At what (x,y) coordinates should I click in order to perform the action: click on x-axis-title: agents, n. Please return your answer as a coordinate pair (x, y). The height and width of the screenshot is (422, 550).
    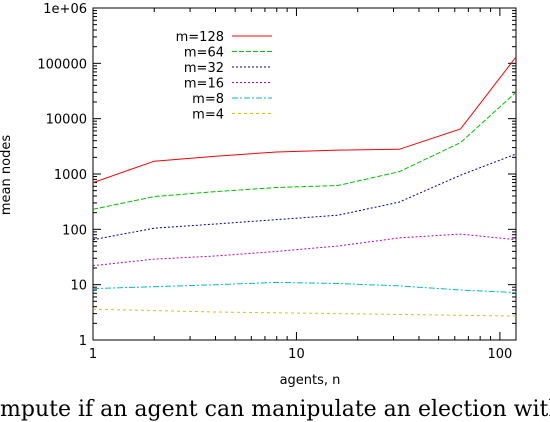
    Looking at the image, I should click on (310, 380).